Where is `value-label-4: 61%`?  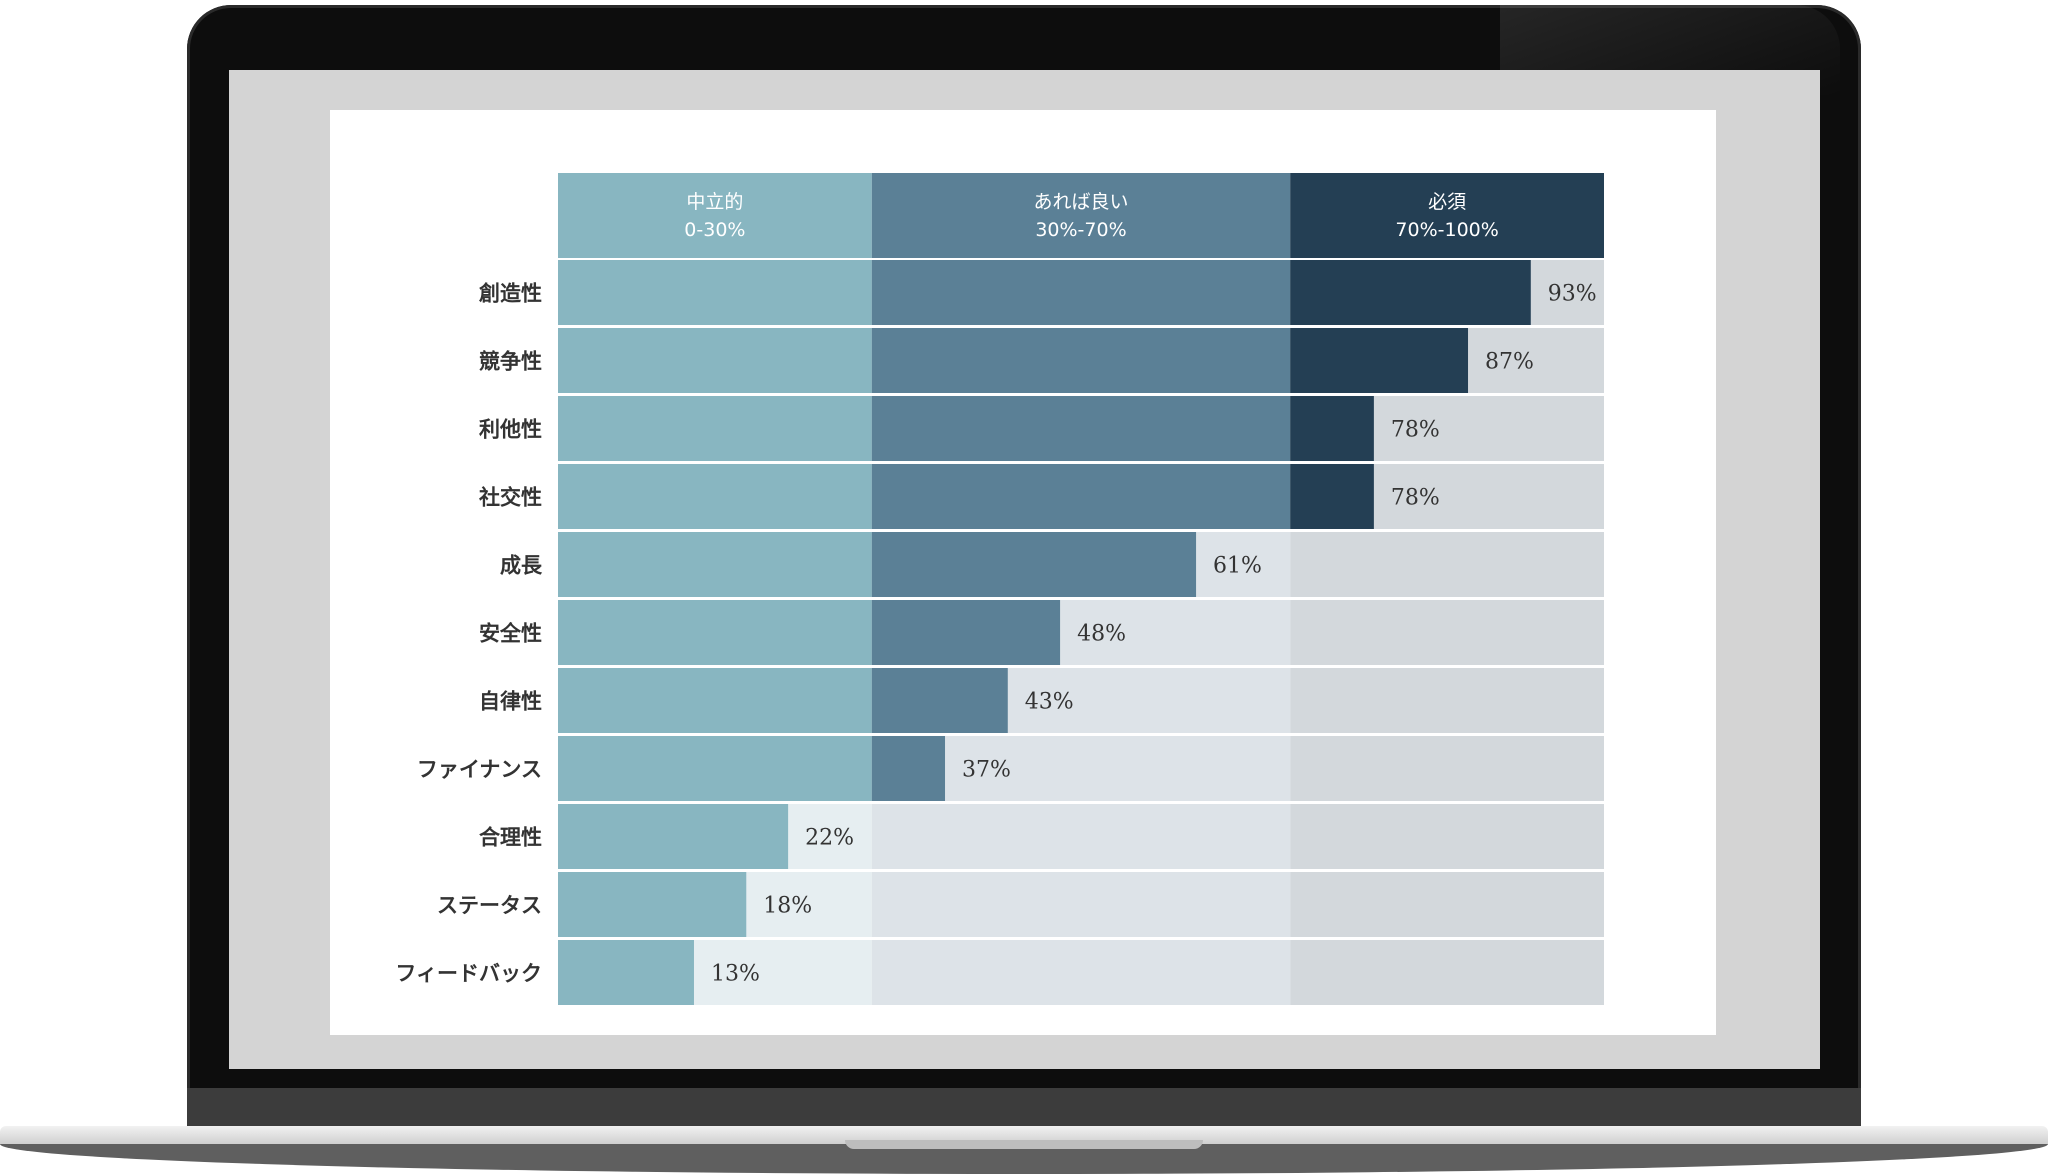 value-label-4: 61% is located at coordinates (1237, 566).